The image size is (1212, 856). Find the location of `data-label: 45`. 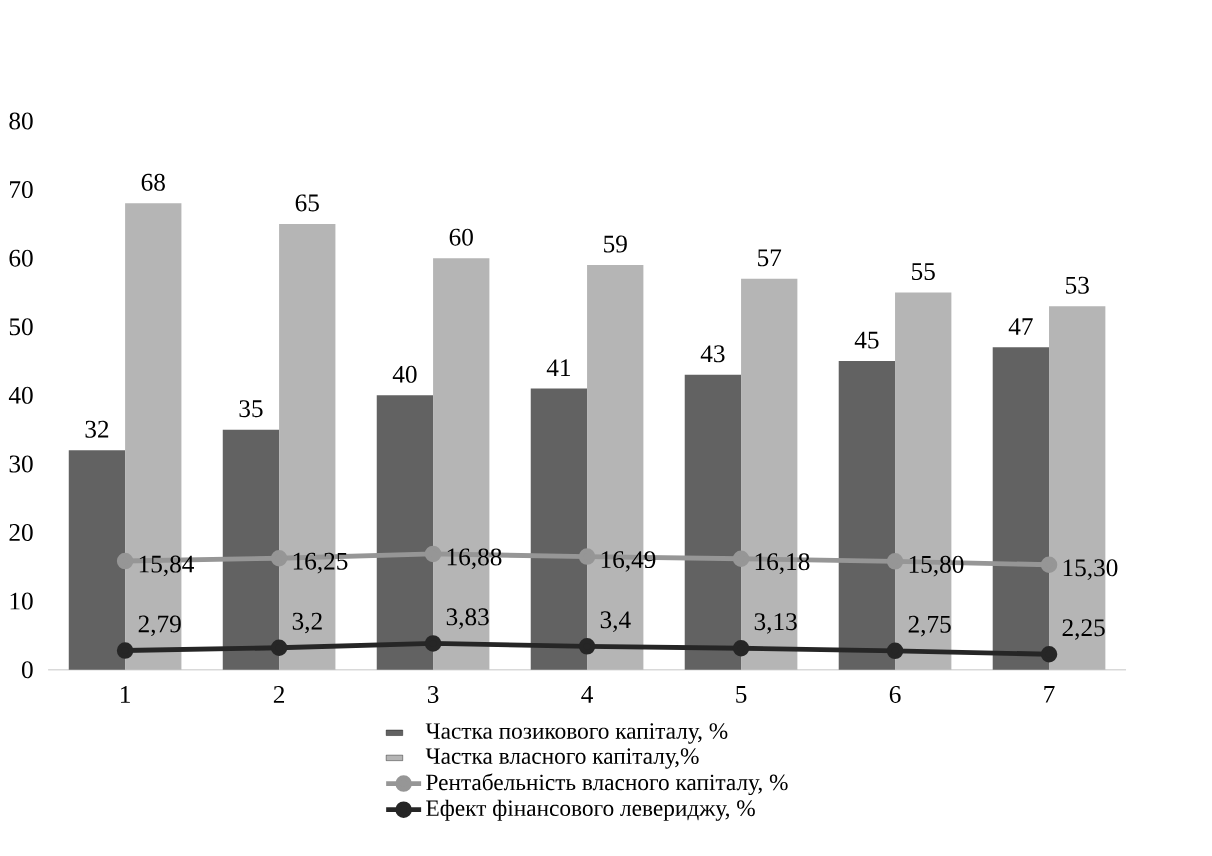

data-label: 45 is located at coordinates (866, 340).